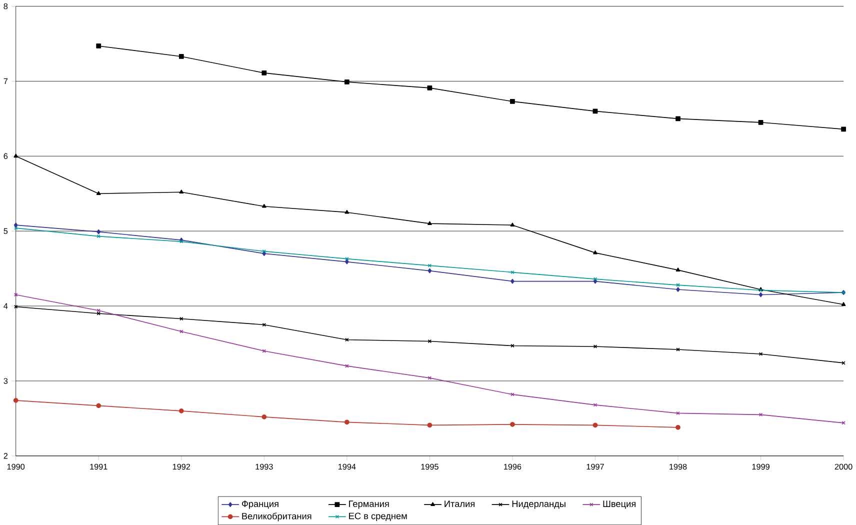 Image resolution: width=856 pixels, height=525 pixels. I want to click on x-tick-label: 1992, so click(181, 467).